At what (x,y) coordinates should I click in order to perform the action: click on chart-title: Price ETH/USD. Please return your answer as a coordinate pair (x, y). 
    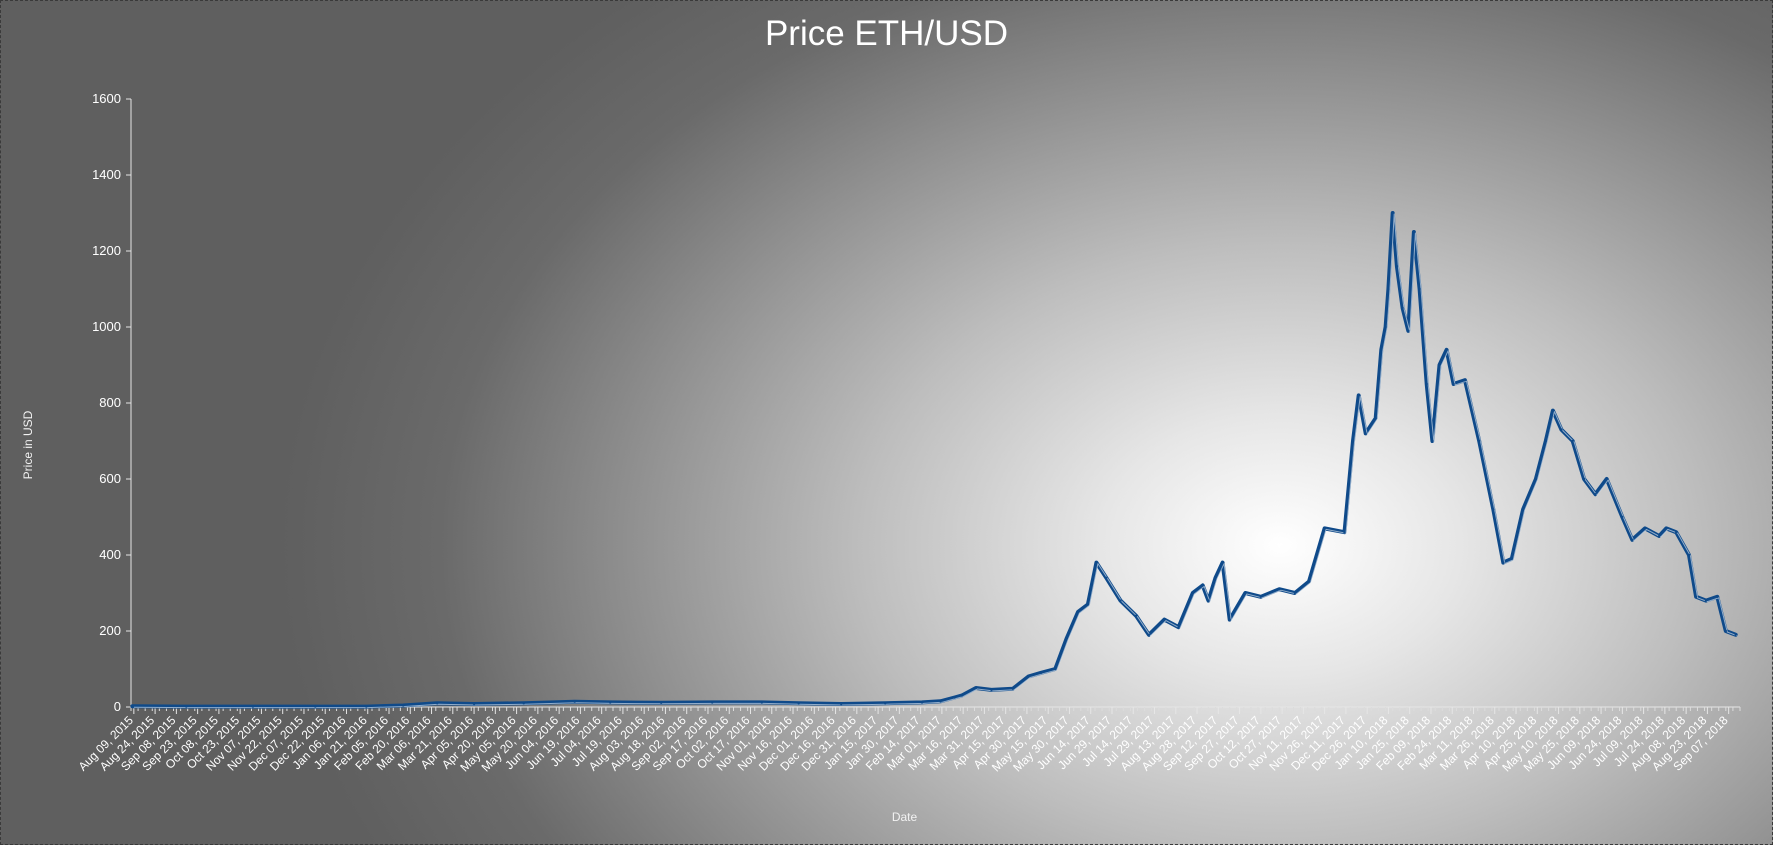
    Looking at the image, I should click on (886, 33).